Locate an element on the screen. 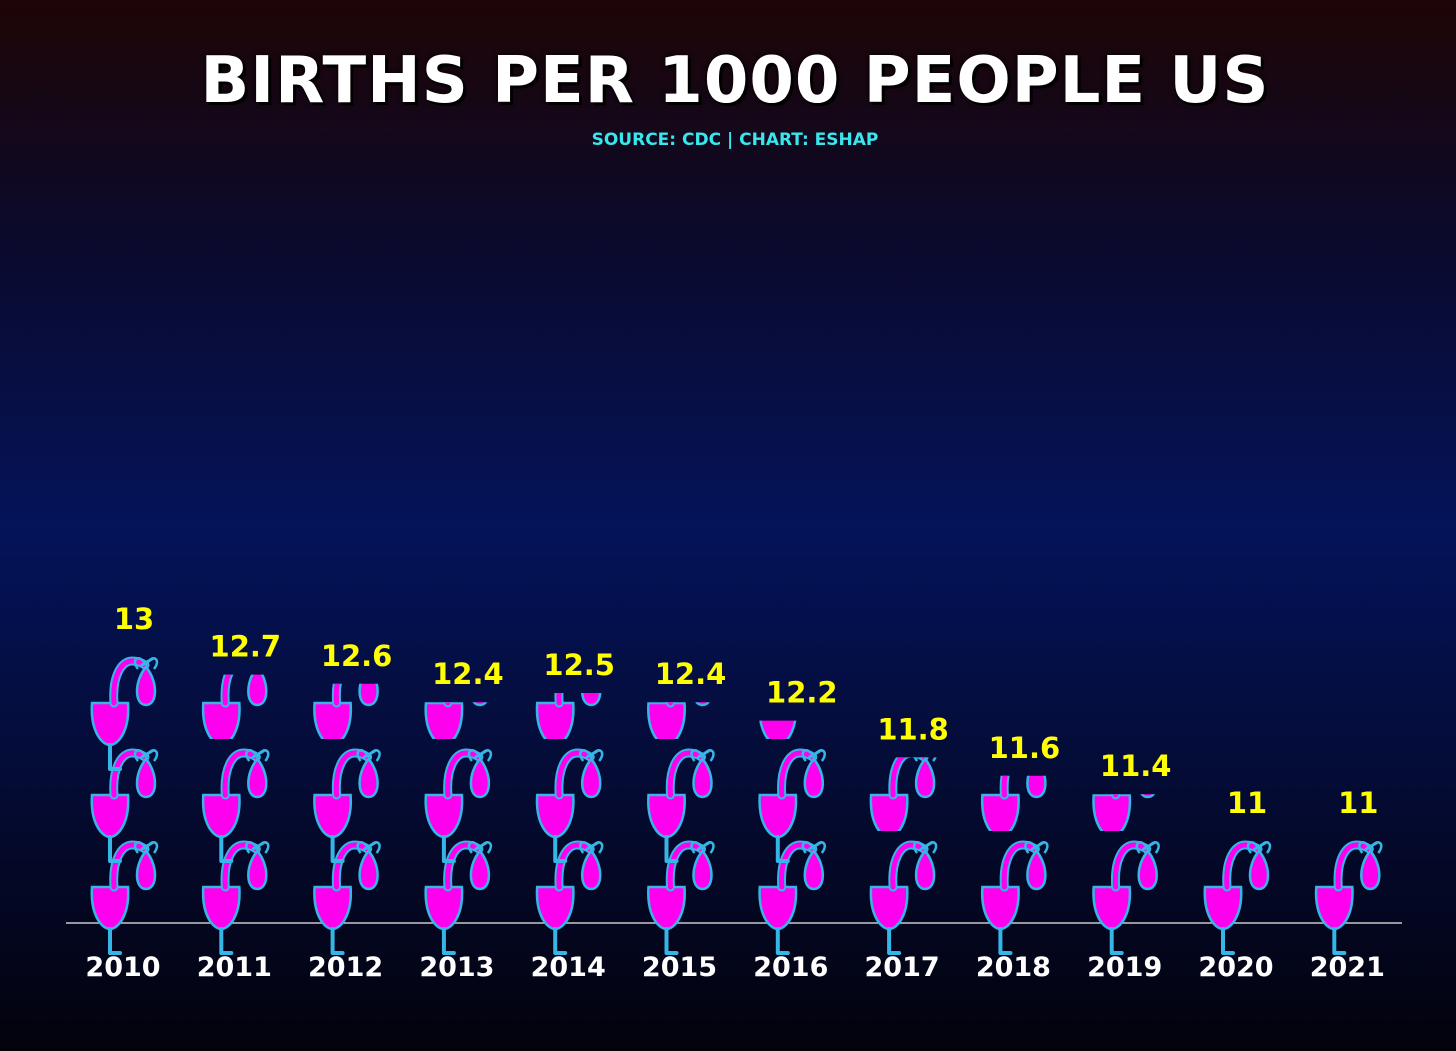  x-tick-label: 2010 is located at coordinates (122, 967).